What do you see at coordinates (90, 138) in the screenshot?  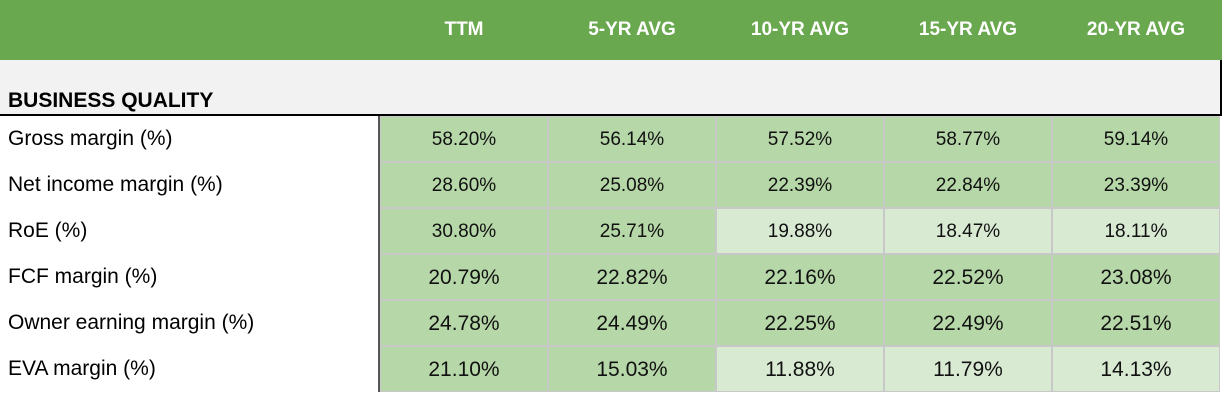 I see `row-label: Gross margin (%)` at bounding box center [90, 138].